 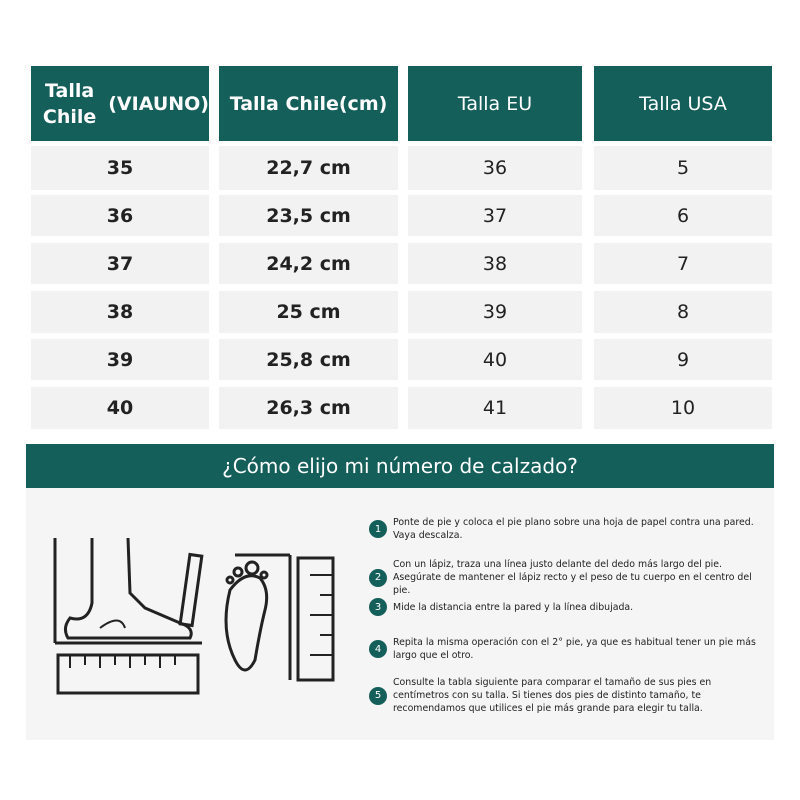 What do you see at coordinates (363, 103) in the screenshot?
I see `header-line: (cm)` at bounding box center [363, 103].